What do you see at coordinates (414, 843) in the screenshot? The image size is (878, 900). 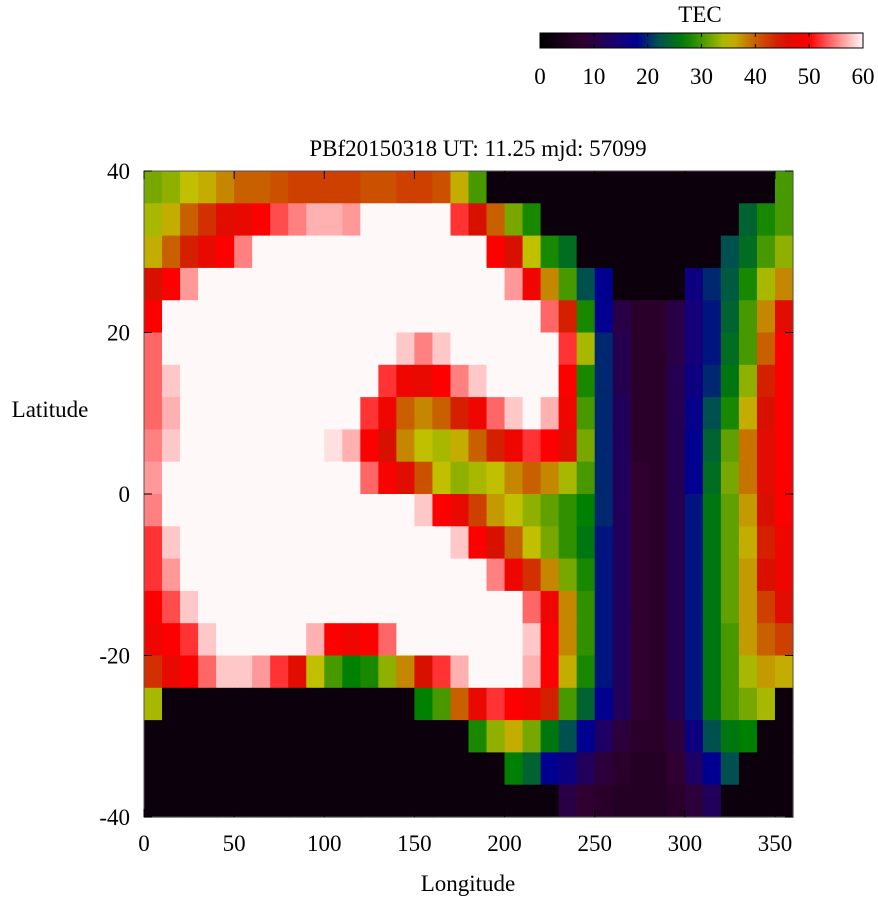 I see `x-tick-label: 150` at bounding box center [414, 843].